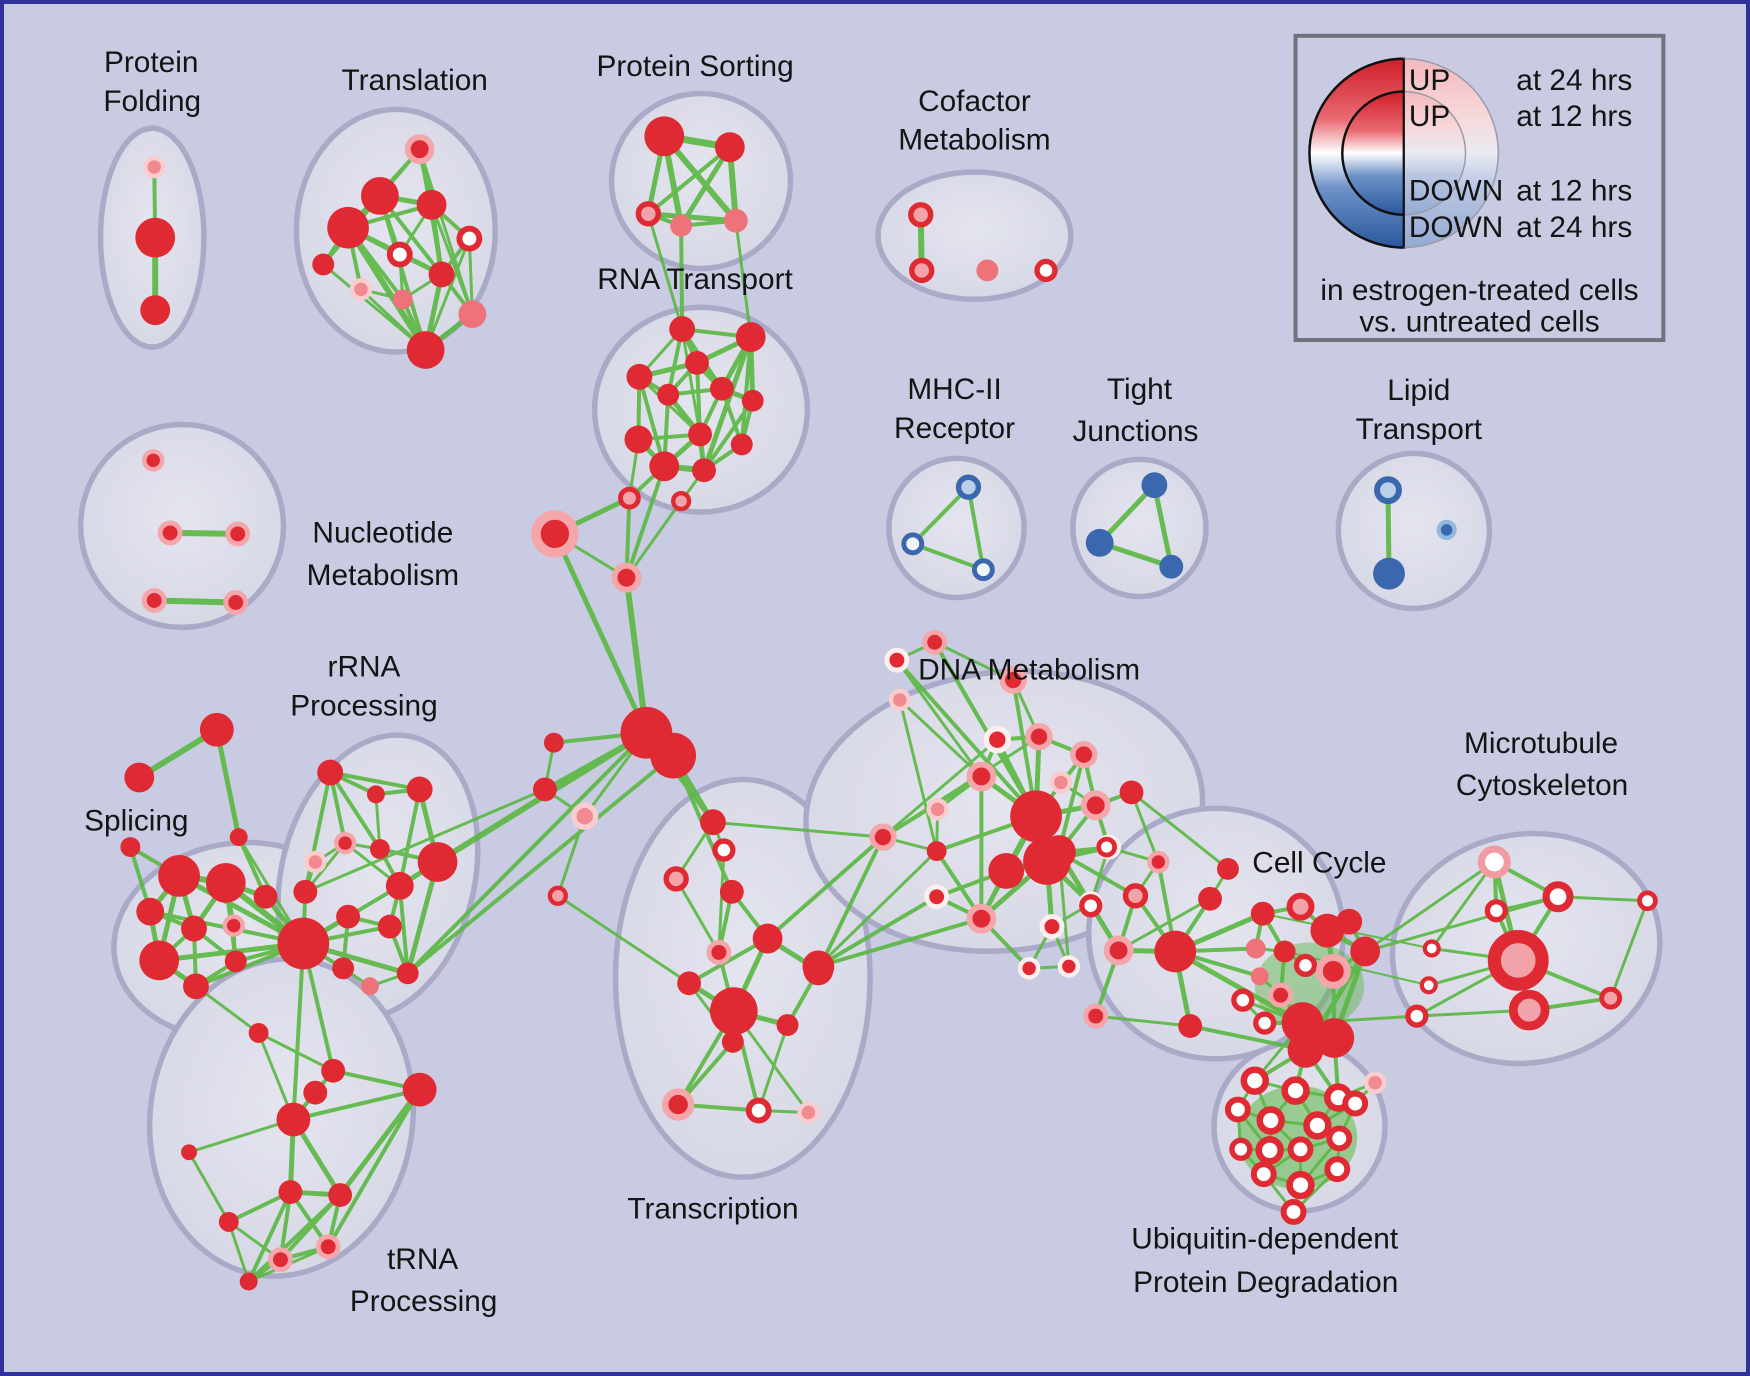  What do you see at coordinates (1479, 322) in the screenshot?
I see `legend-caption-line: vs. untreated cells` at bounding box center [1479, 322].